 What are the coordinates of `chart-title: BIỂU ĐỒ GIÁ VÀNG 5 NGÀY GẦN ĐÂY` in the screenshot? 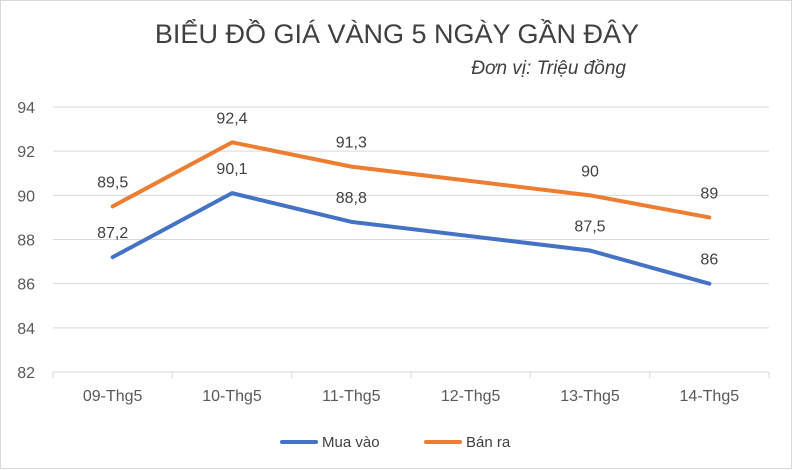 It's located at (397, 33).